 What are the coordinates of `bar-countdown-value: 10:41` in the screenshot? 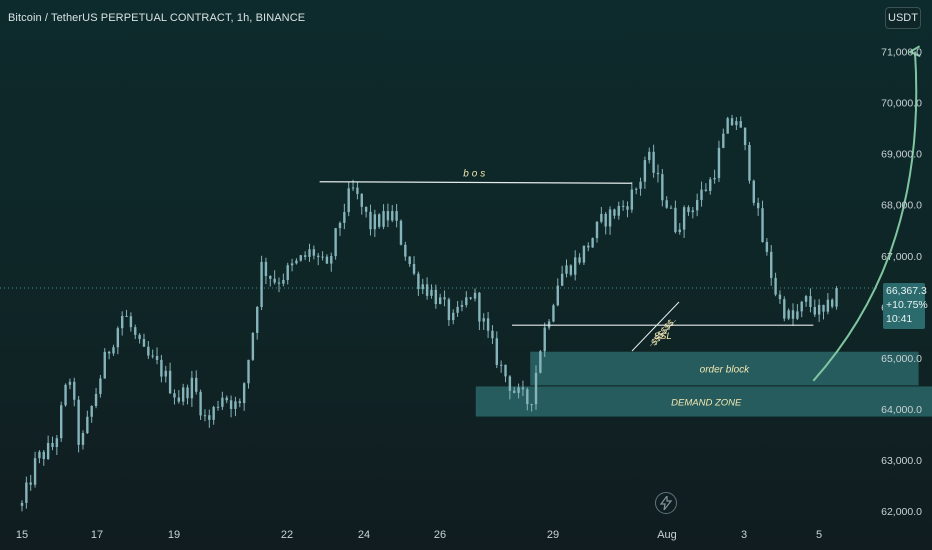 It's located at (899, 319).